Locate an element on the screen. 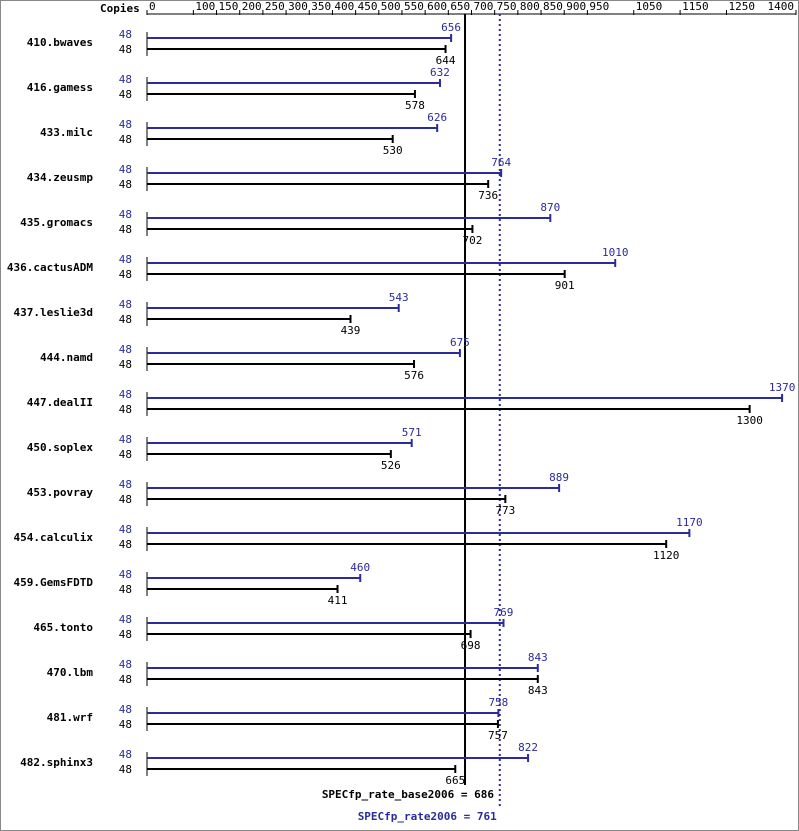 Image resolution: width=799 pixels, height=831 pixels. x-tick-label: 1250 is located at coordinates (741, 6).